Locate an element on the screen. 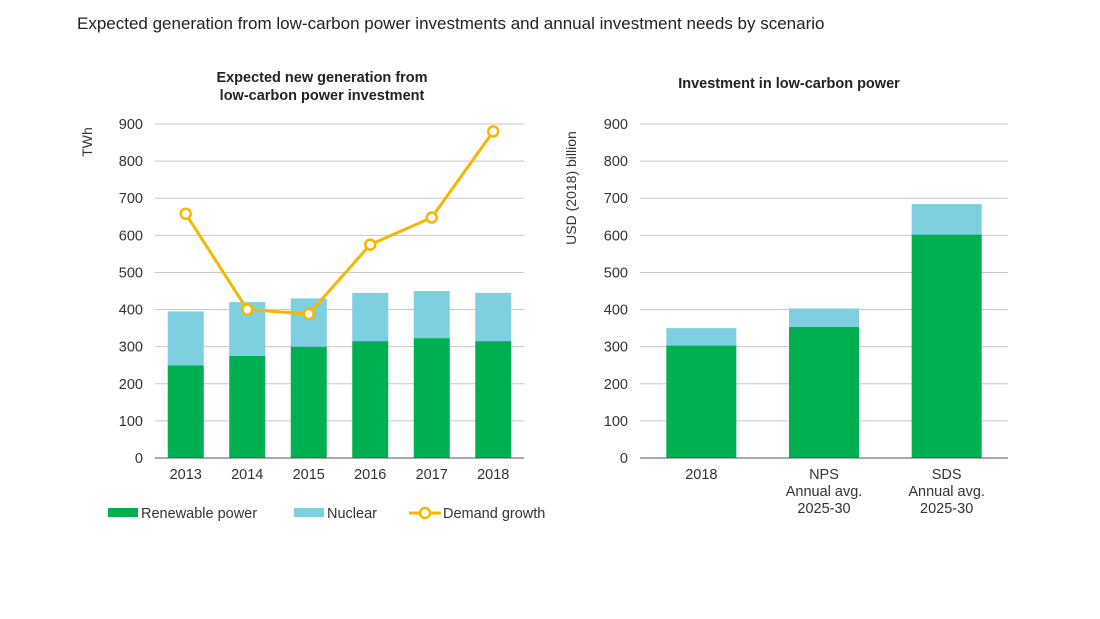 The image size is (1100, 619). legend-marker-demand is located at coordinates (425, 513).